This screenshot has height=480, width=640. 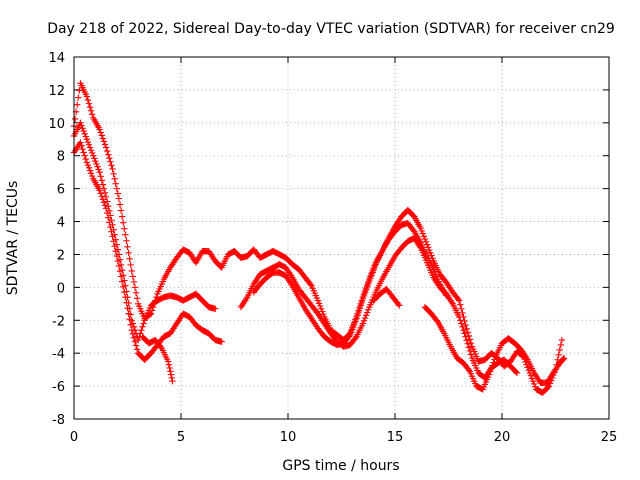 What do you see at coordinates (61, 288) in the screenshot?
I see `y-tick-label: 0` at bounding box center [61, 288].